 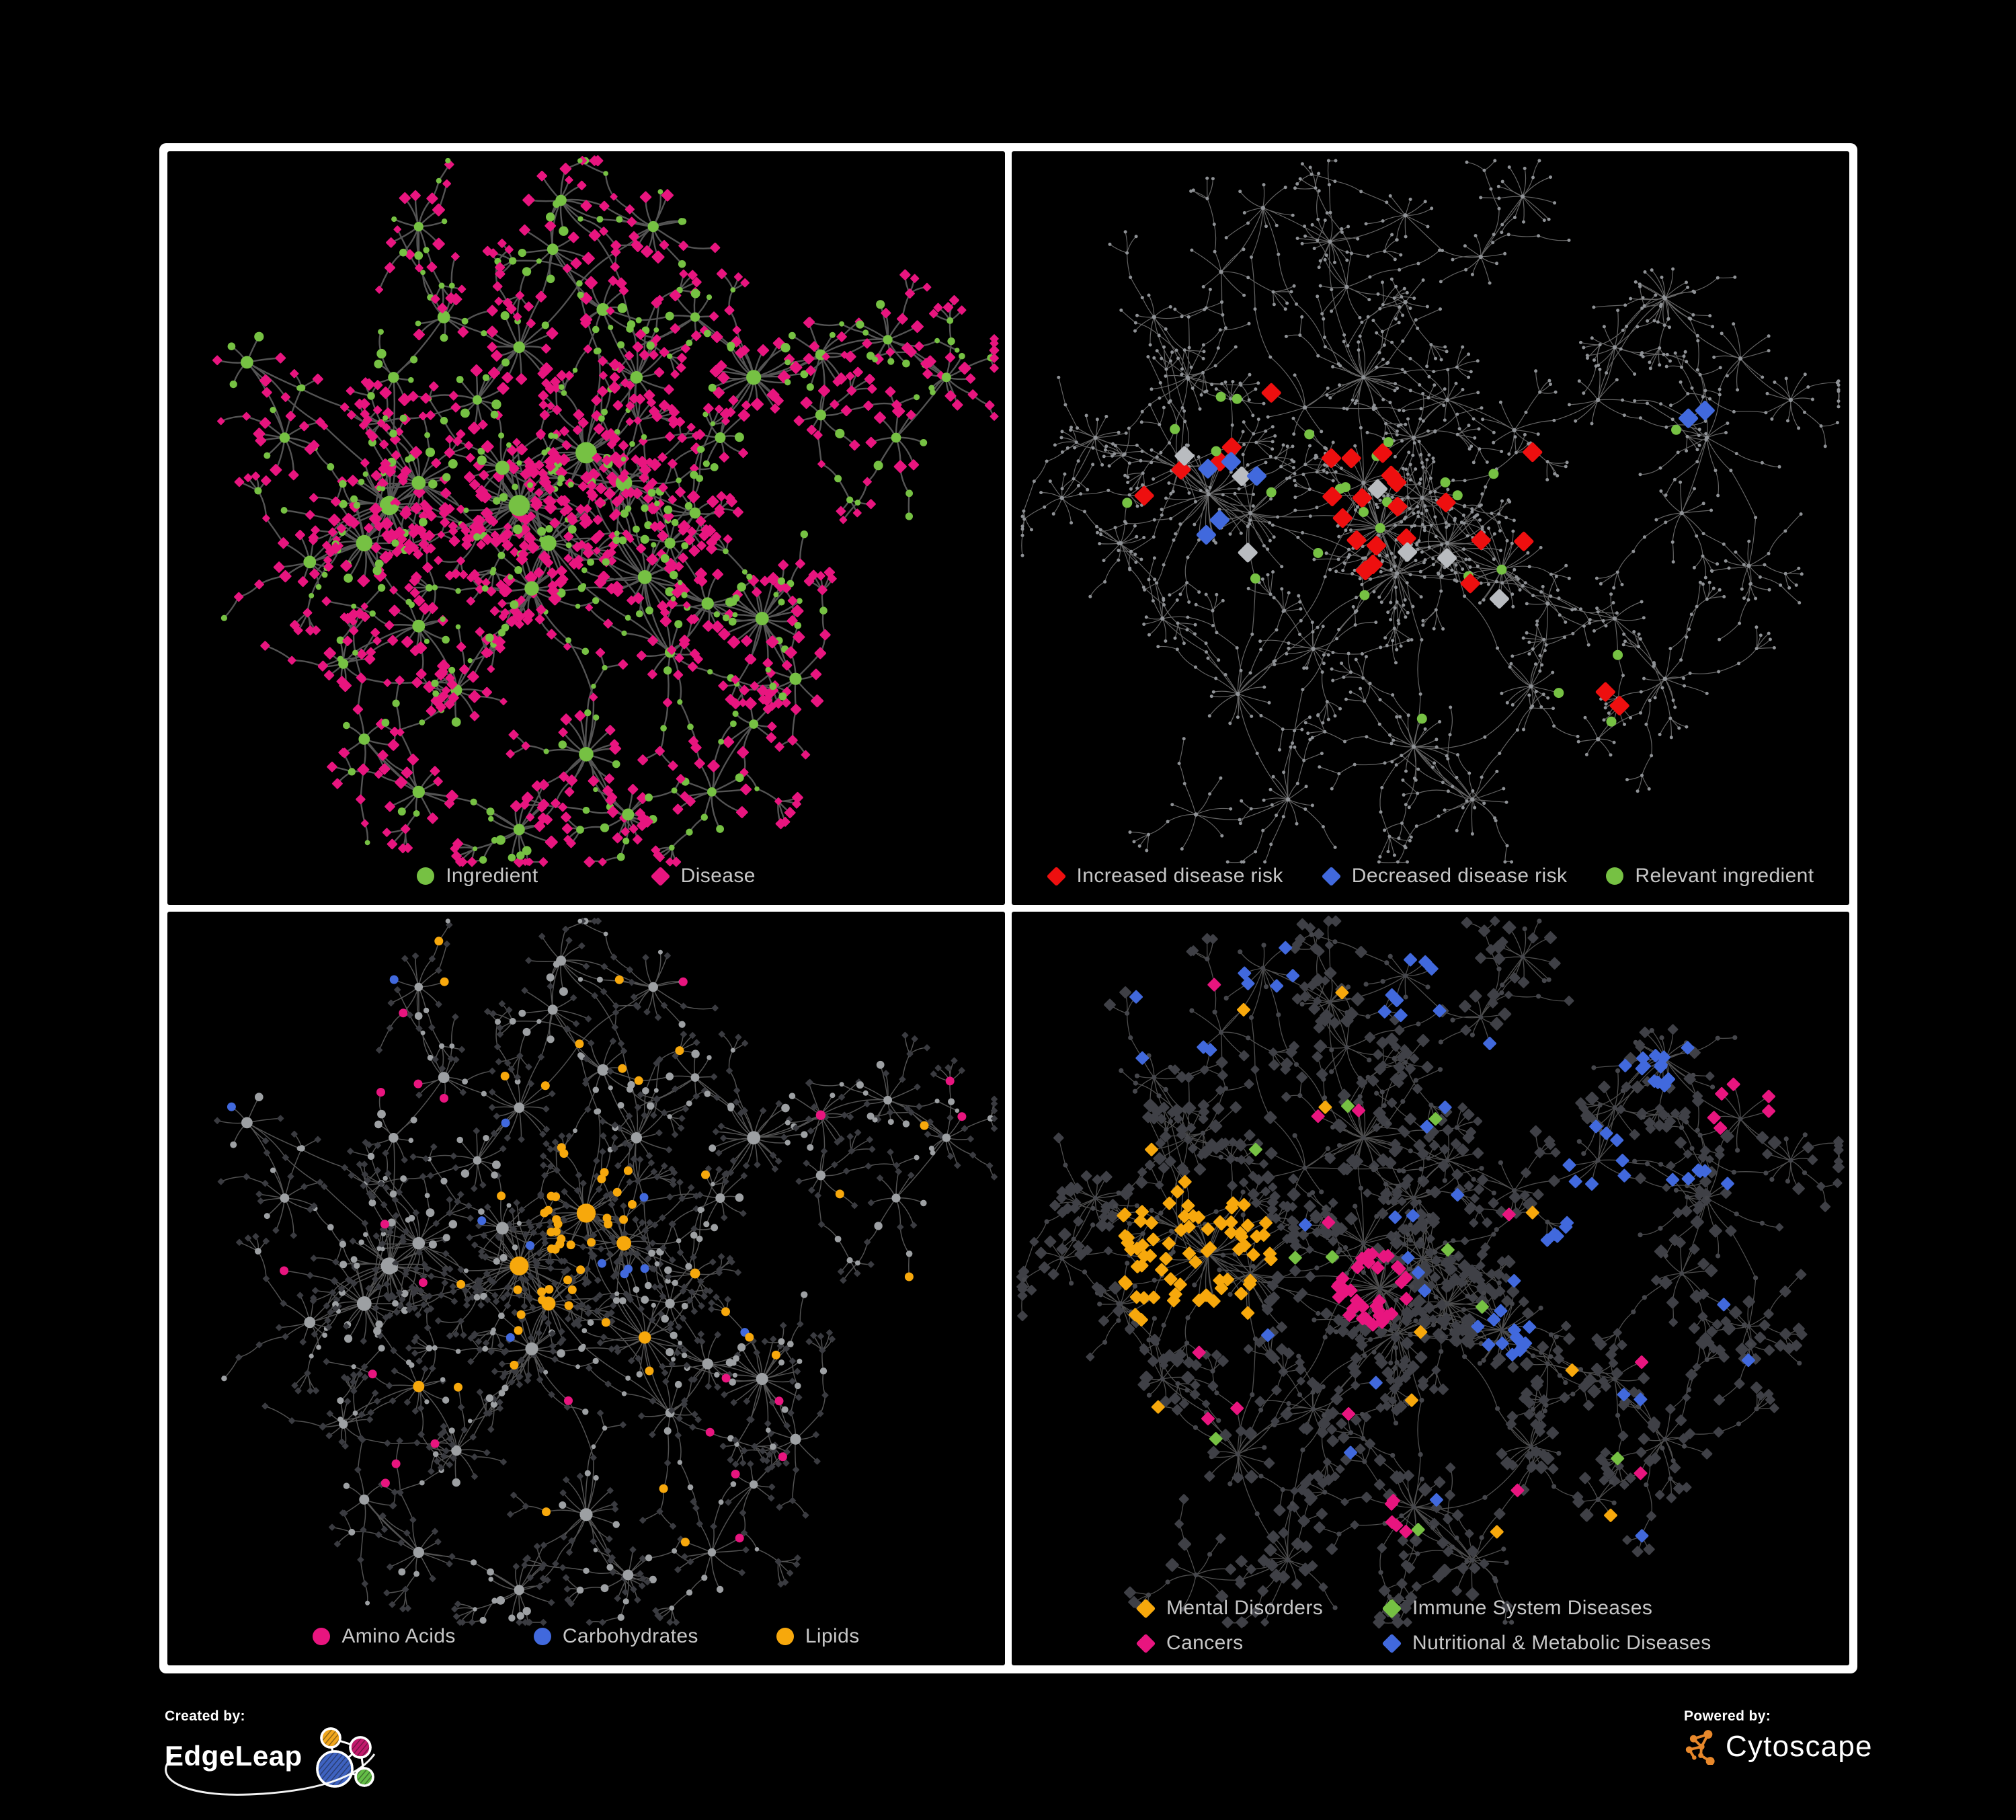 I want to click on legend-item-amino-acids: Amino Acids, so click(x=384, y=1636).